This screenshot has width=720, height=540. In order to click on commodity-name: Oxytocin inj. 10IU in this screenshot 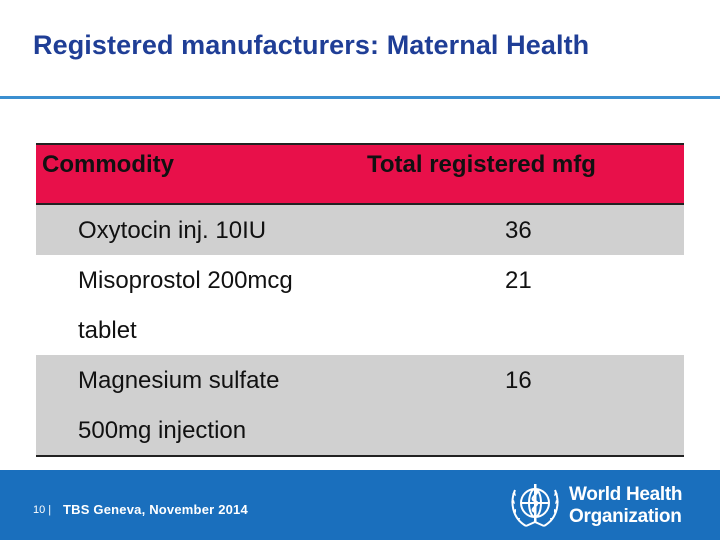, I will do `click(172, 230)`.